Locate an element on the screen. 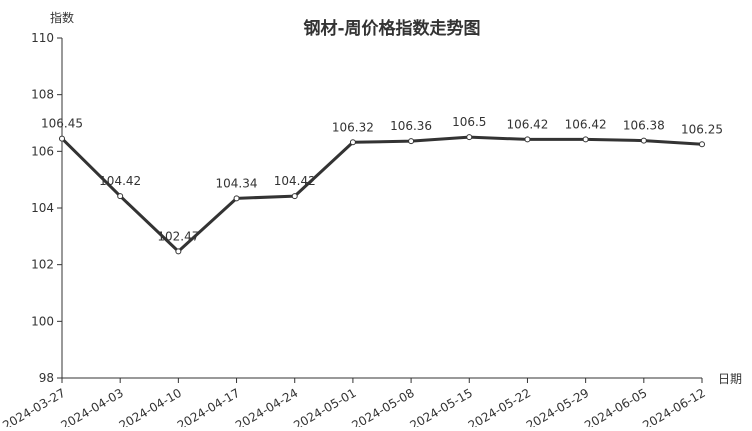  data-label: 106.25 is located at coordinates (702, 129).